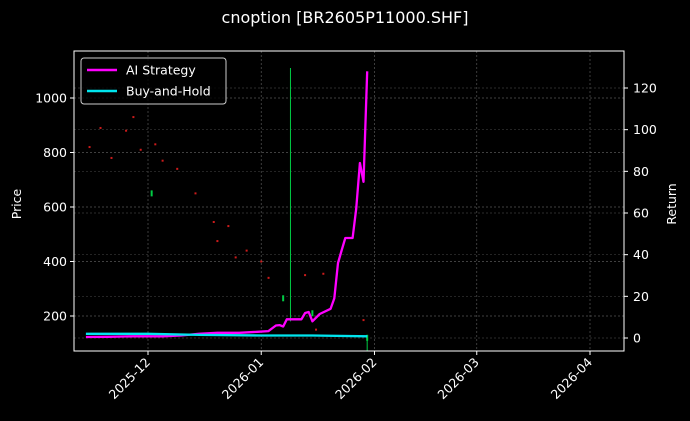  I want to click on legend-box, so click(153, 81).